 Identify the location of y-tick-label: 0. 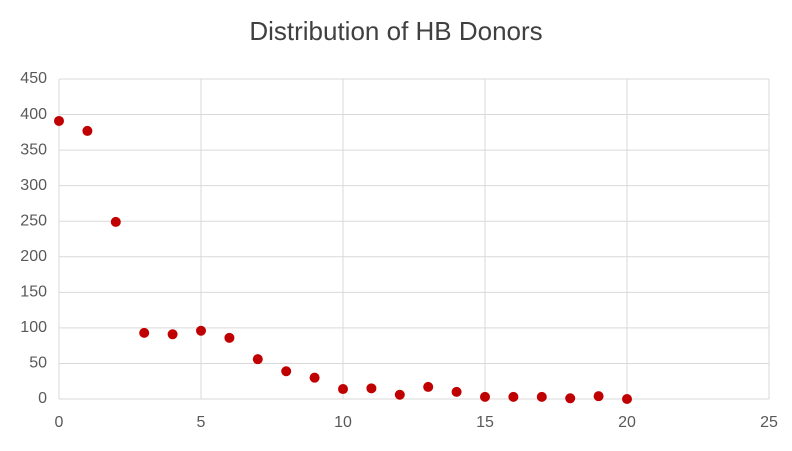
(42, 398).